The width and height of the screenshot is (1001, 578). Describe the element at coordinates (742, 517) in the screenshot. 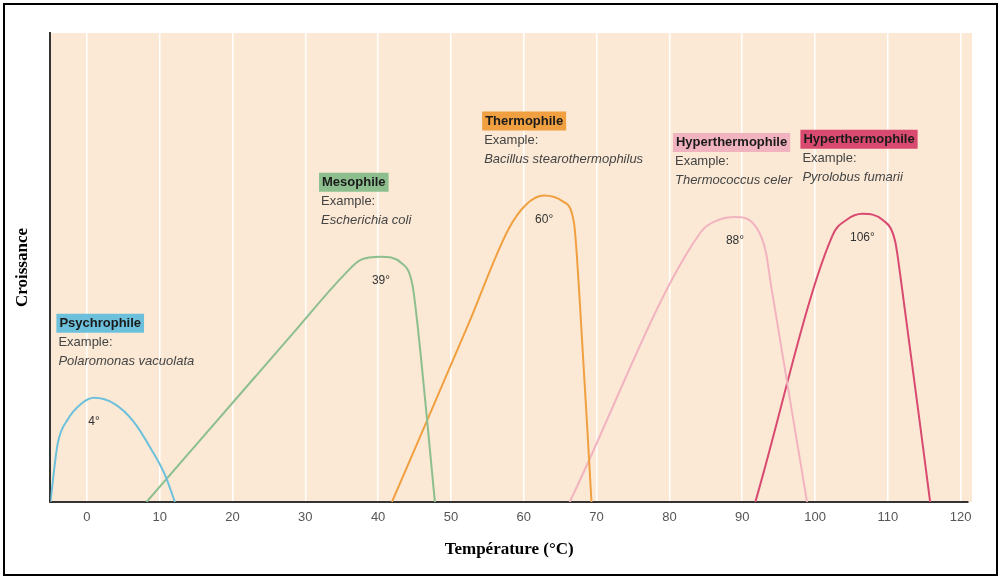

I see `x-tick-label: 90` at that location.